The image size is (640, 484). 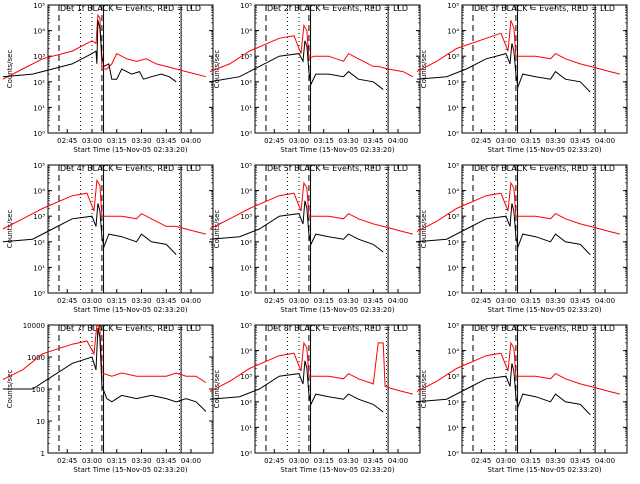 I want to click on panel-title: Det 7f BLACK = Events, RED = LLD, so click(x=130, y=328).